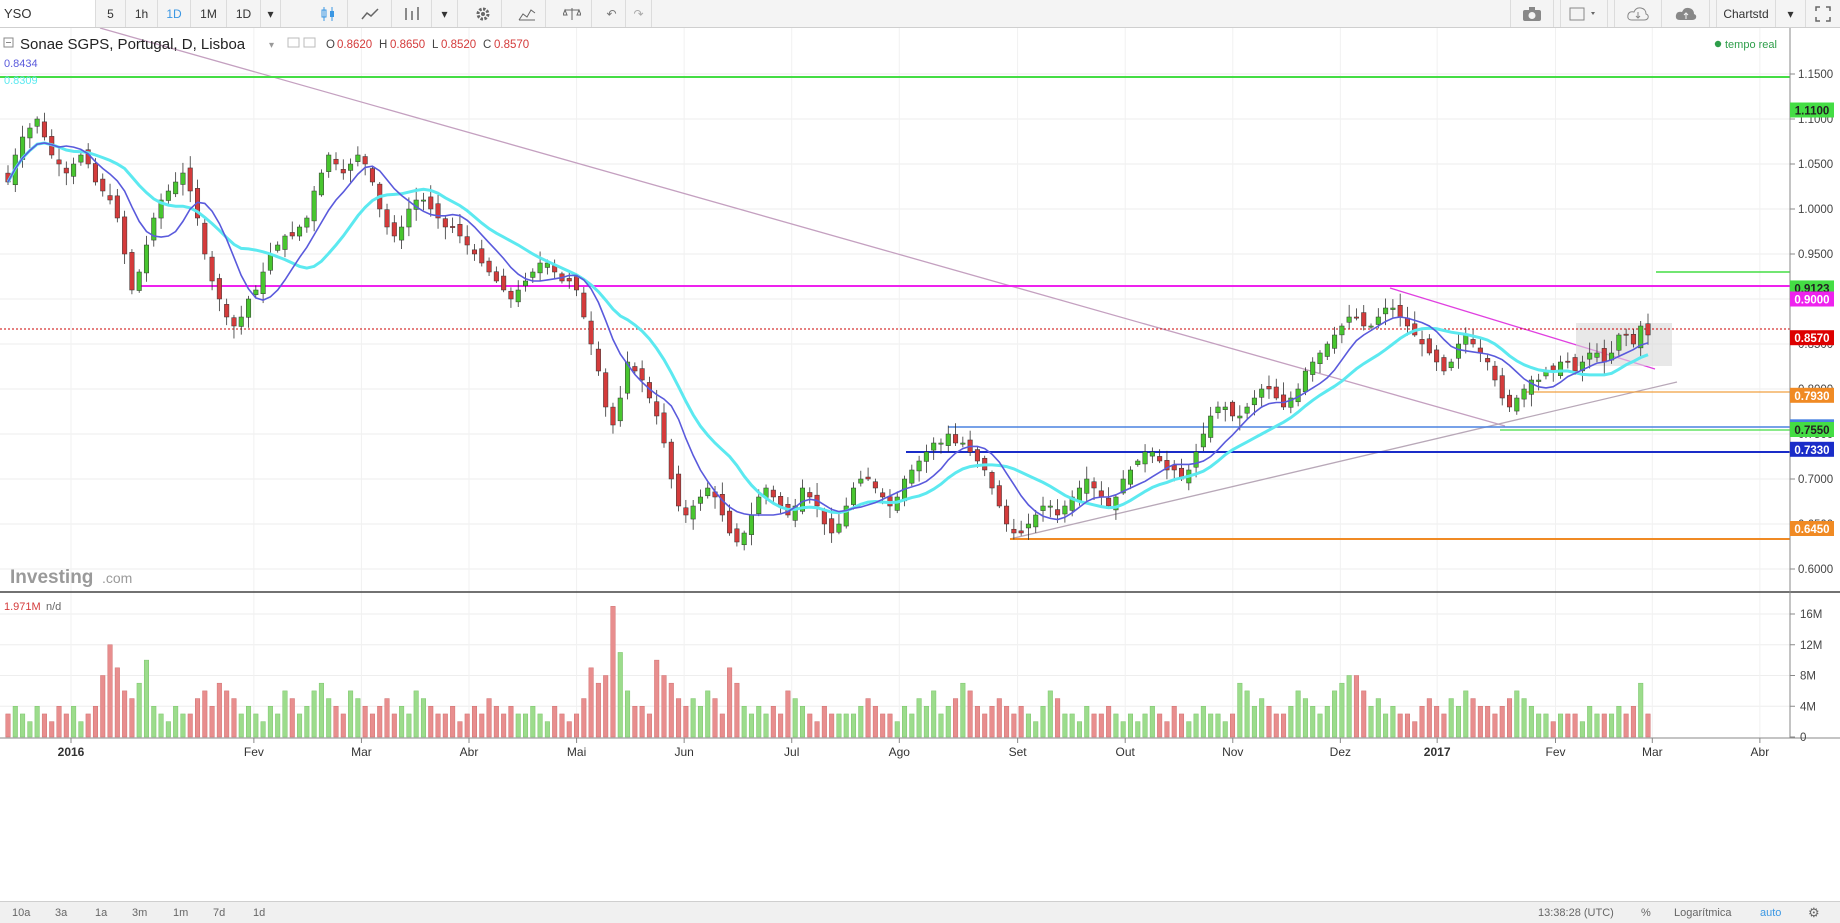 Image resolution: width=1840 pixels, height=923 pixels. Describe the element at coordinates (1584, 13) in the screenshot. I see `layout-select-icon` at that location.